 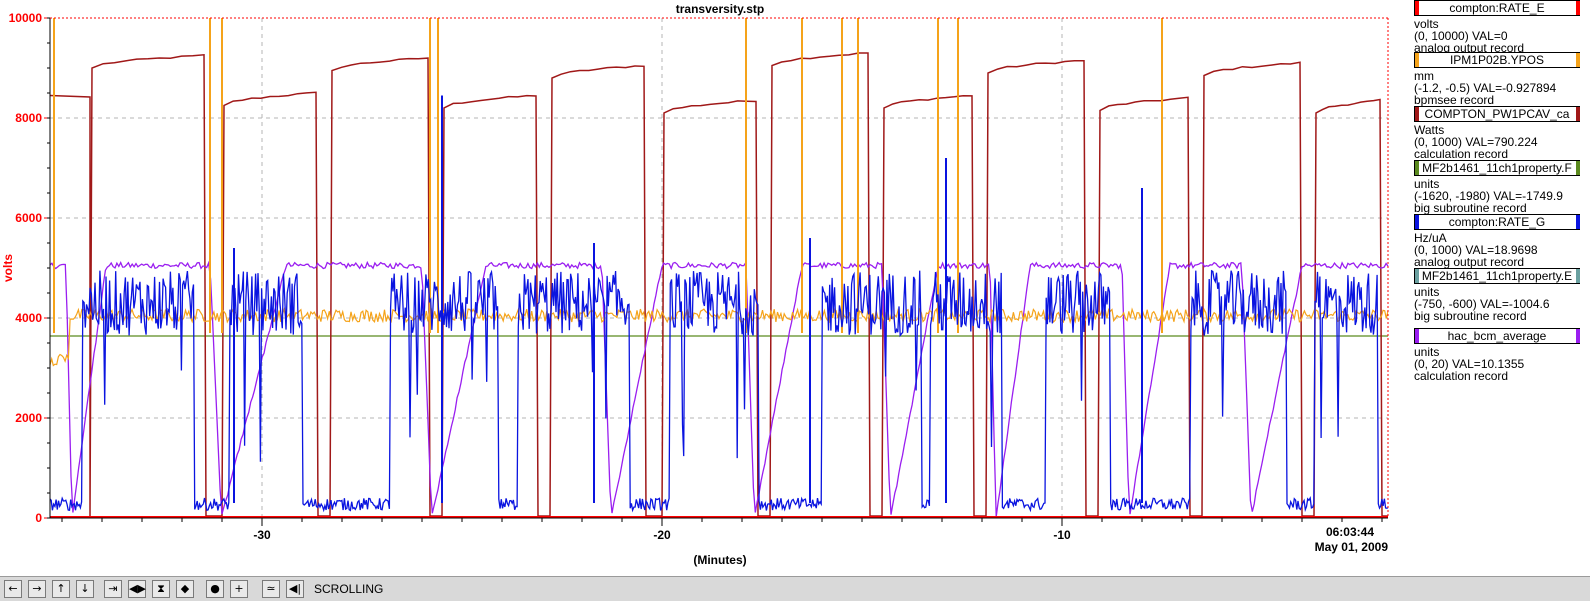 I want to click on legend-name-text: MF2b1461_11ch1property.E, so click(x=1497, y=276).